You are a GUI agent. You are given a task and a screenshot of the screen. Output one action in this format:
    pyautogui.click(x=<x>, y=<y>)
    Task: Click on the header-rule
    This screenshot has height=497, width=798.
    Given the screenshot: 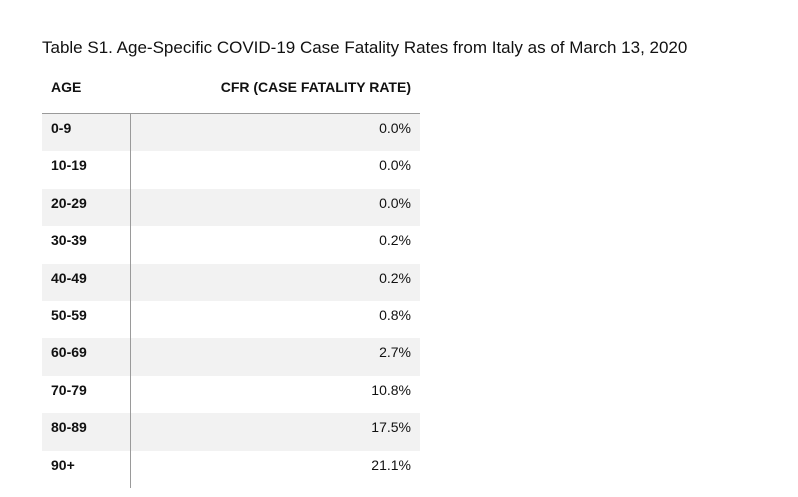 What is the action you would take?
    pyautogui.click(x=231, y=113)
    